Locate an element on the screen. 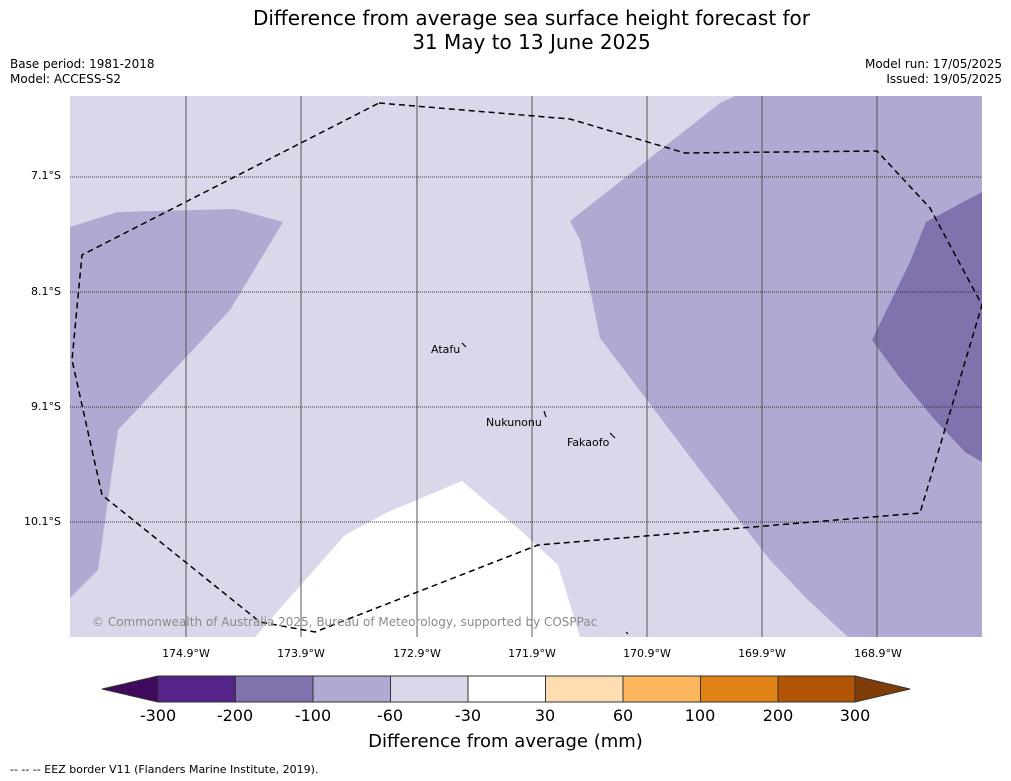  lon-label-2: 173.9°W is located at coordinates (301, 653).